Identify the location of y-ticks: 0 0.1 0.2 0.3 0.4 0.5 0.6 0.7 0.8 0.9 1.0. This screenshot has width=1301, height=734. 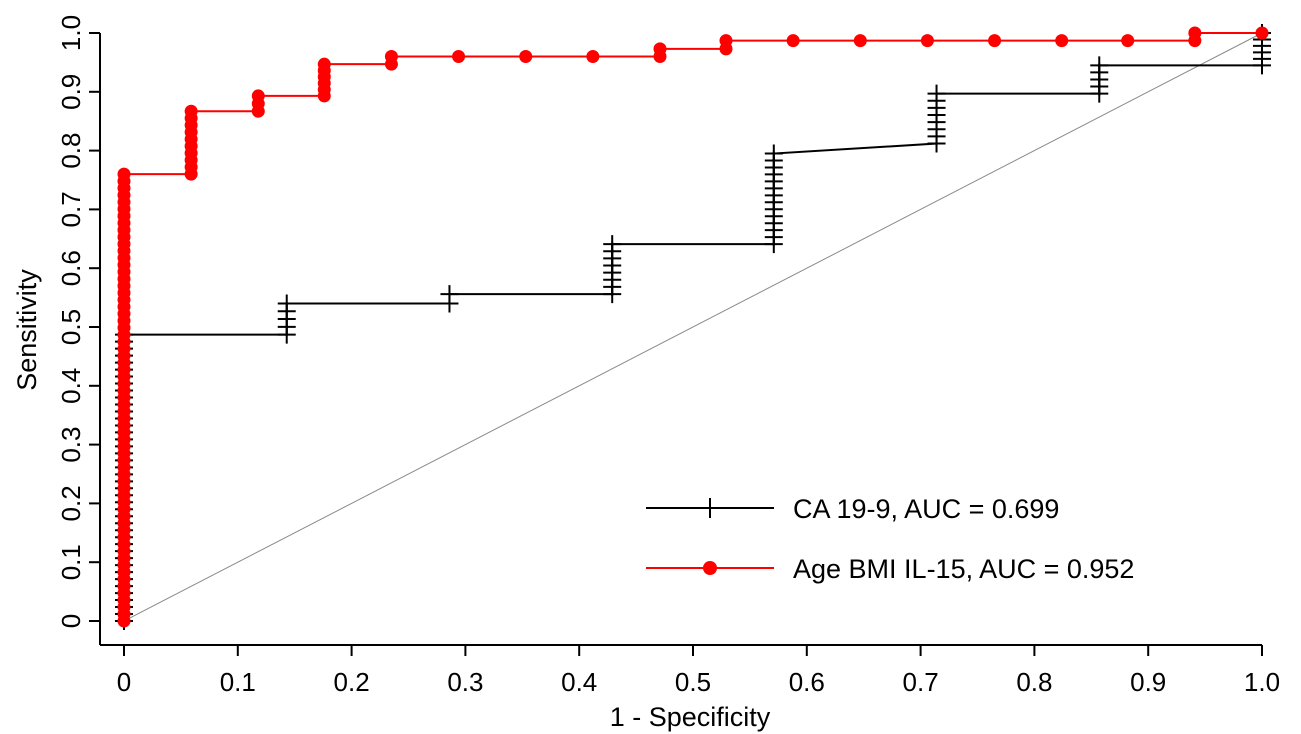
(78, 321).